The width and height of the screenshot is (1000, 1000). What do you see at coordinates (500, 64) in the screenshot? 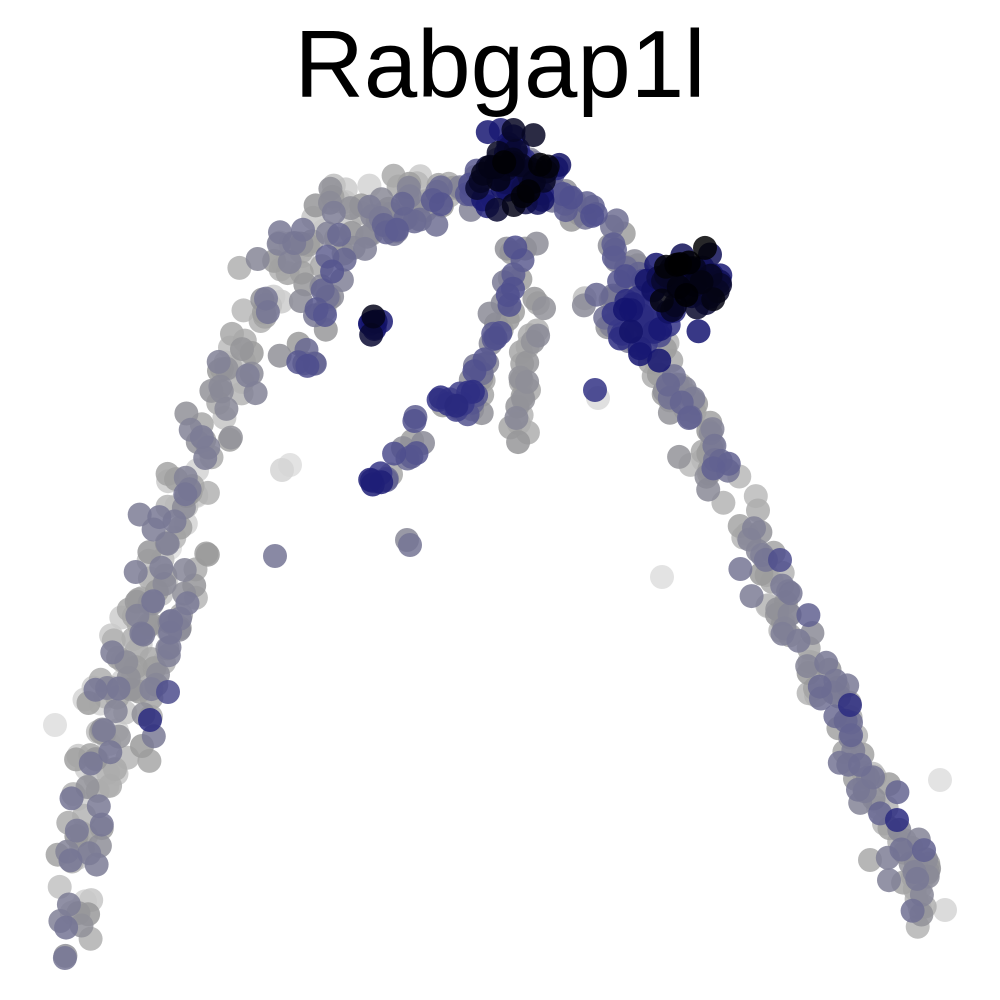
I see `chart-title: Rabgap1l` at bounding box center [500, 64].